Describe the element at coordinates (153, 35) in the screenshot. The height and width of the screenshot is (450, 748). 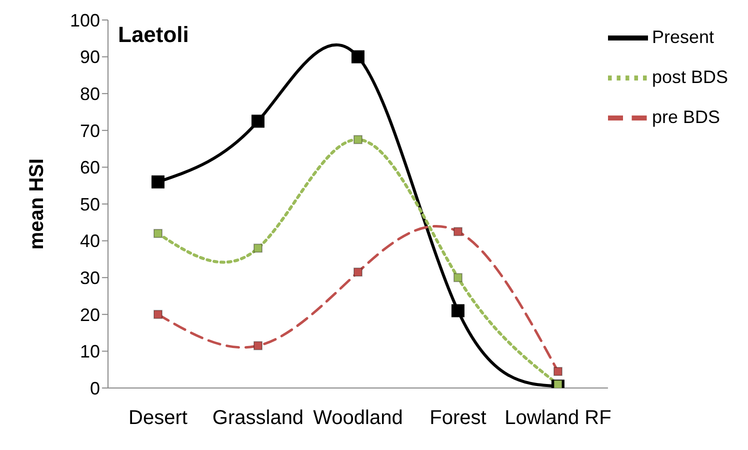
I see `chart-title: Laetoli` at that location.